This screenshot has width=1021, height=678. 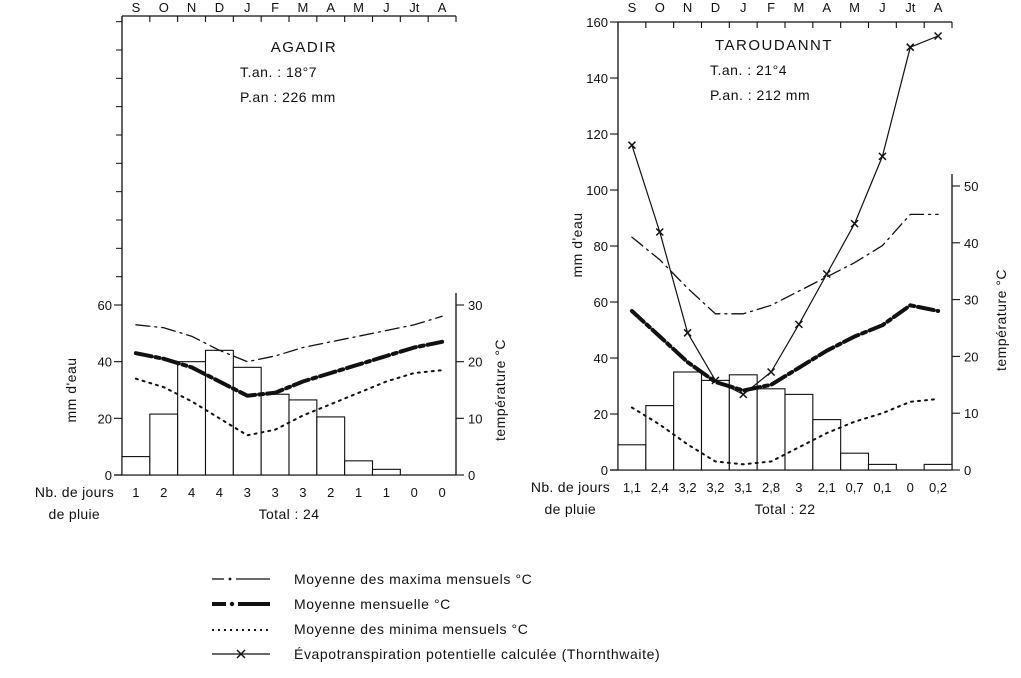 I want to click on y-axis-label: mm d'eau, so click(x=577, y=244).